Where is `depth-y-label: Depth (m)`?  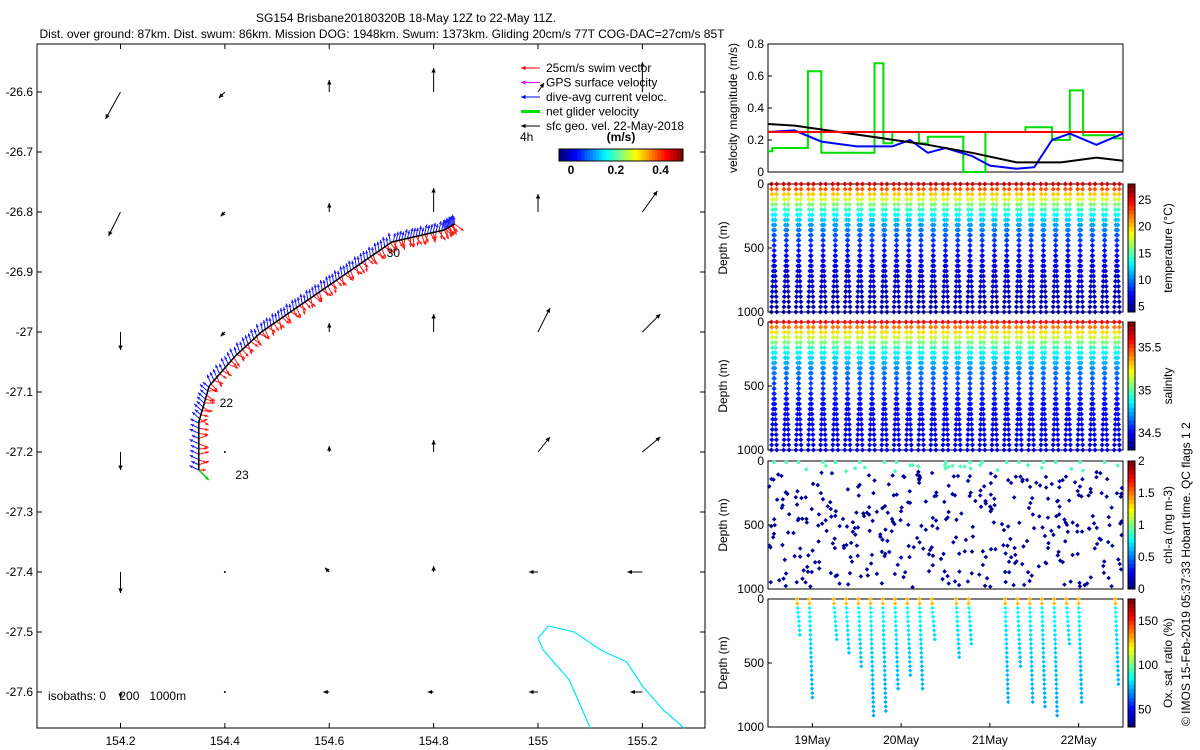
depth-y-label: Depth (m) is located at coordinates (723, 385).